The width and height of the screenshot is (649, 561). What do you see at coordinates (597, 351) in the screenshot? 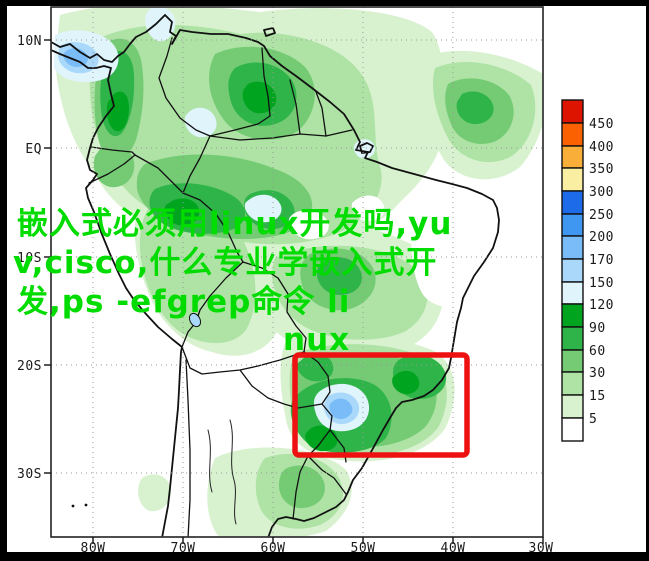
I see `legend-label: 60` at bounding box center [597, 351].